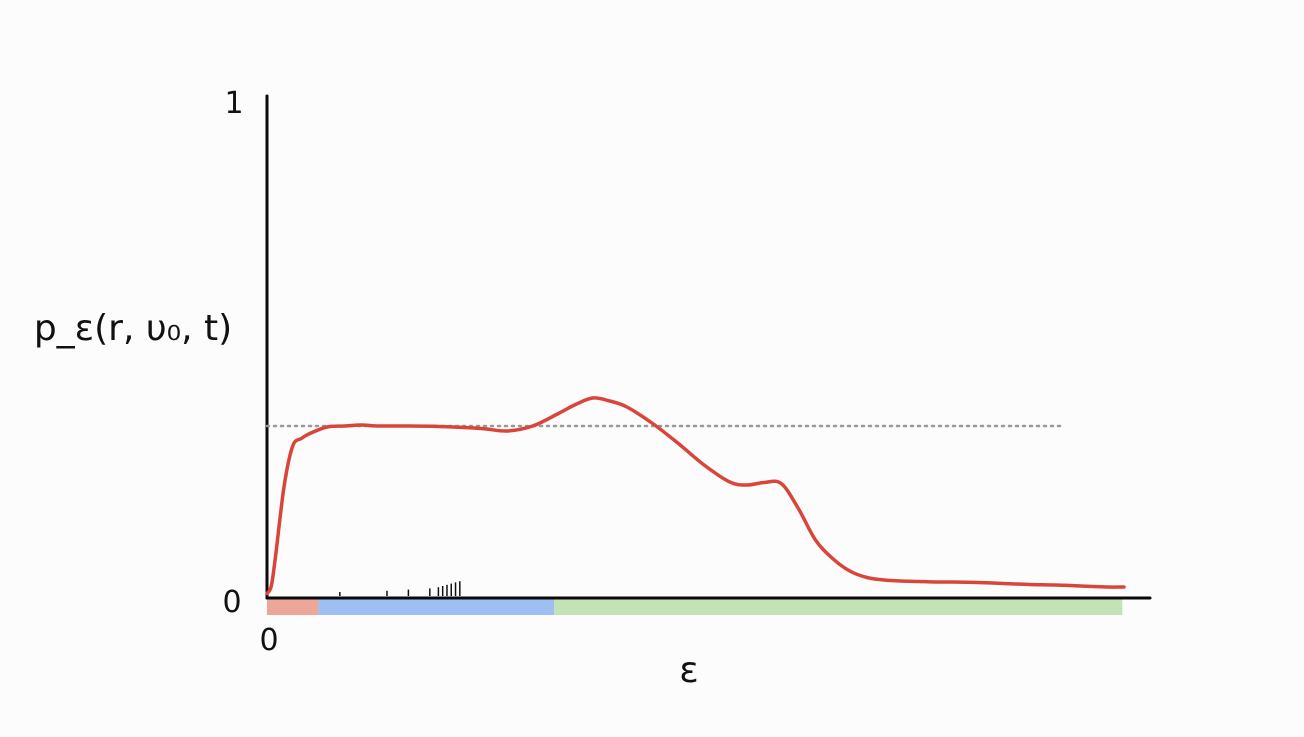 Image resolution: width=1304 pixels, height=737 pixels. What do you see at coordinates (400, 588) in the screenshot?
I see `x-minor-ticks` at bounding box center [400, 588].